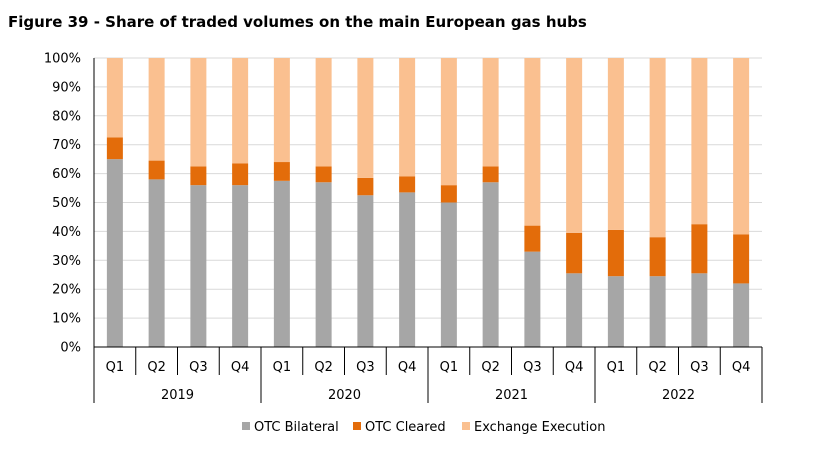 The height and width of the screenshot is (464, 828). I want to click on legend-label: Exchange Execution, so click(539, 427).